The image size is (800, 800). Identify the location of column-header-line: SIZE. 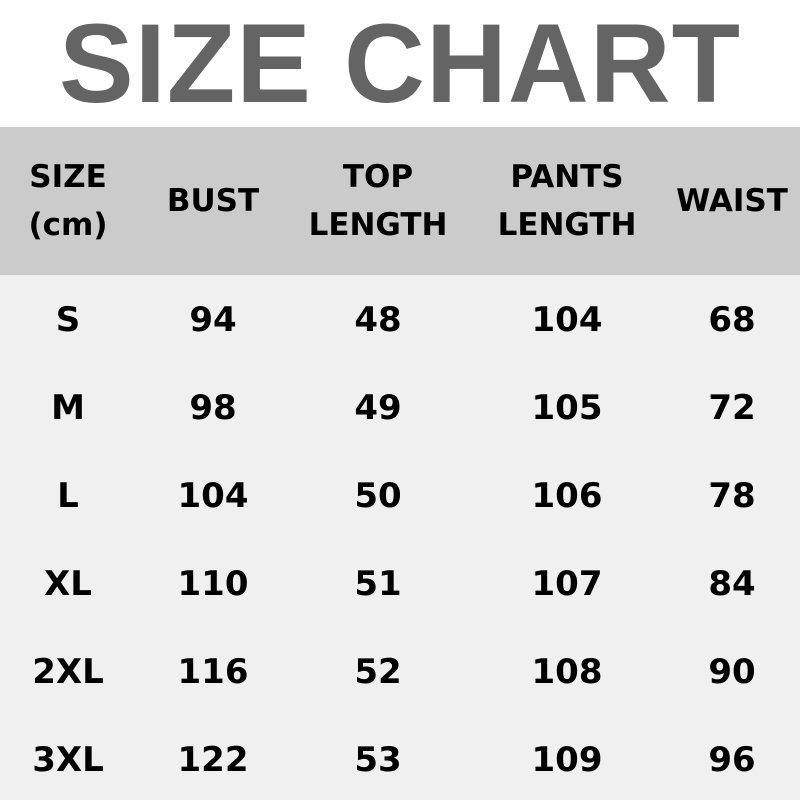
(68, 177).